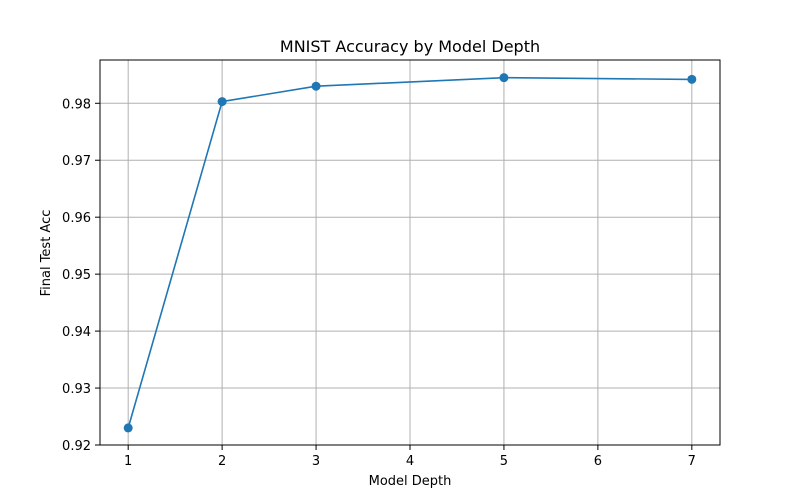 The image size is (800, 500). Describe the element at coordinates (76, 104) in the screenshot. I see `y-tick-label: 0.98` at that location.